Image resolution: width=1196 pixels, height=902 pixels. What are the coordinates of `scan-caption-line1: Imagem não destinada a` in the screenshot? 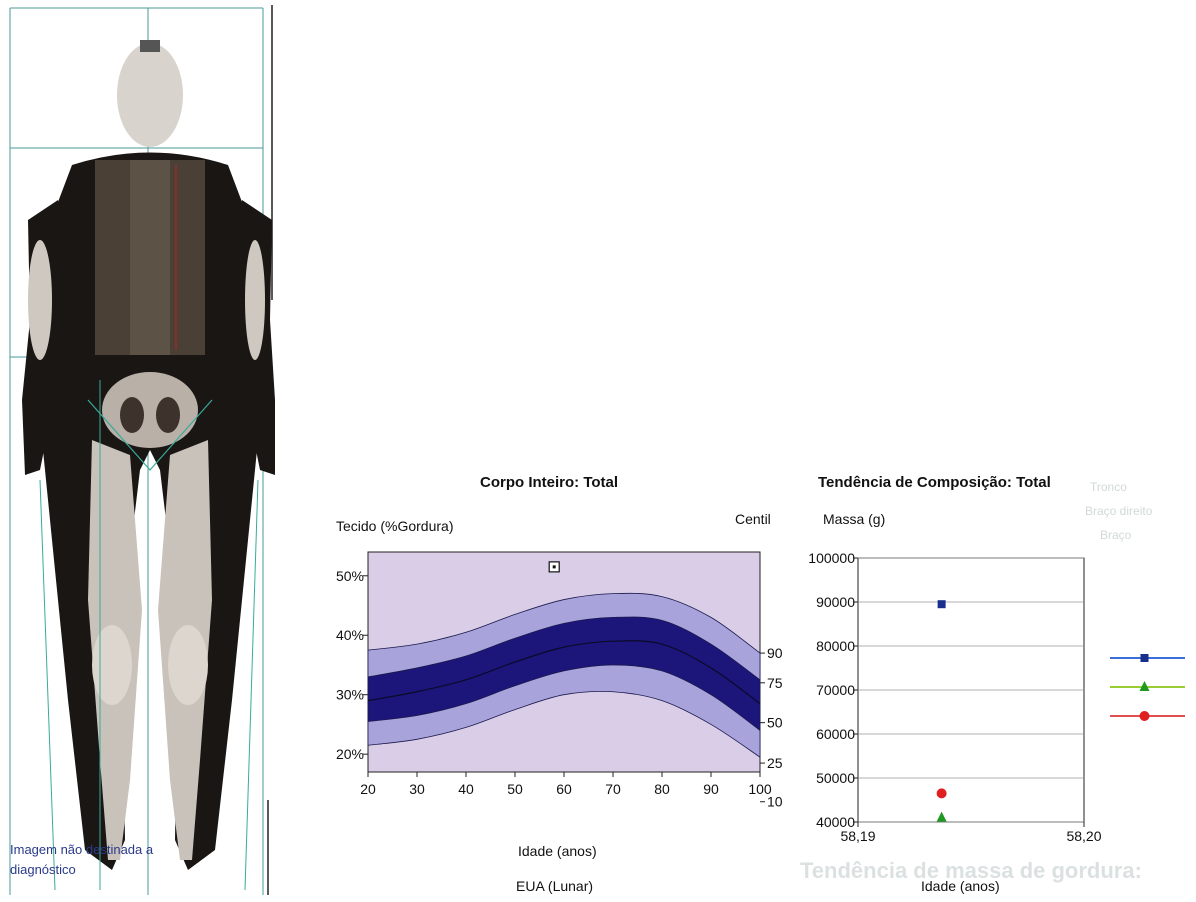 It's located at (82, 849).